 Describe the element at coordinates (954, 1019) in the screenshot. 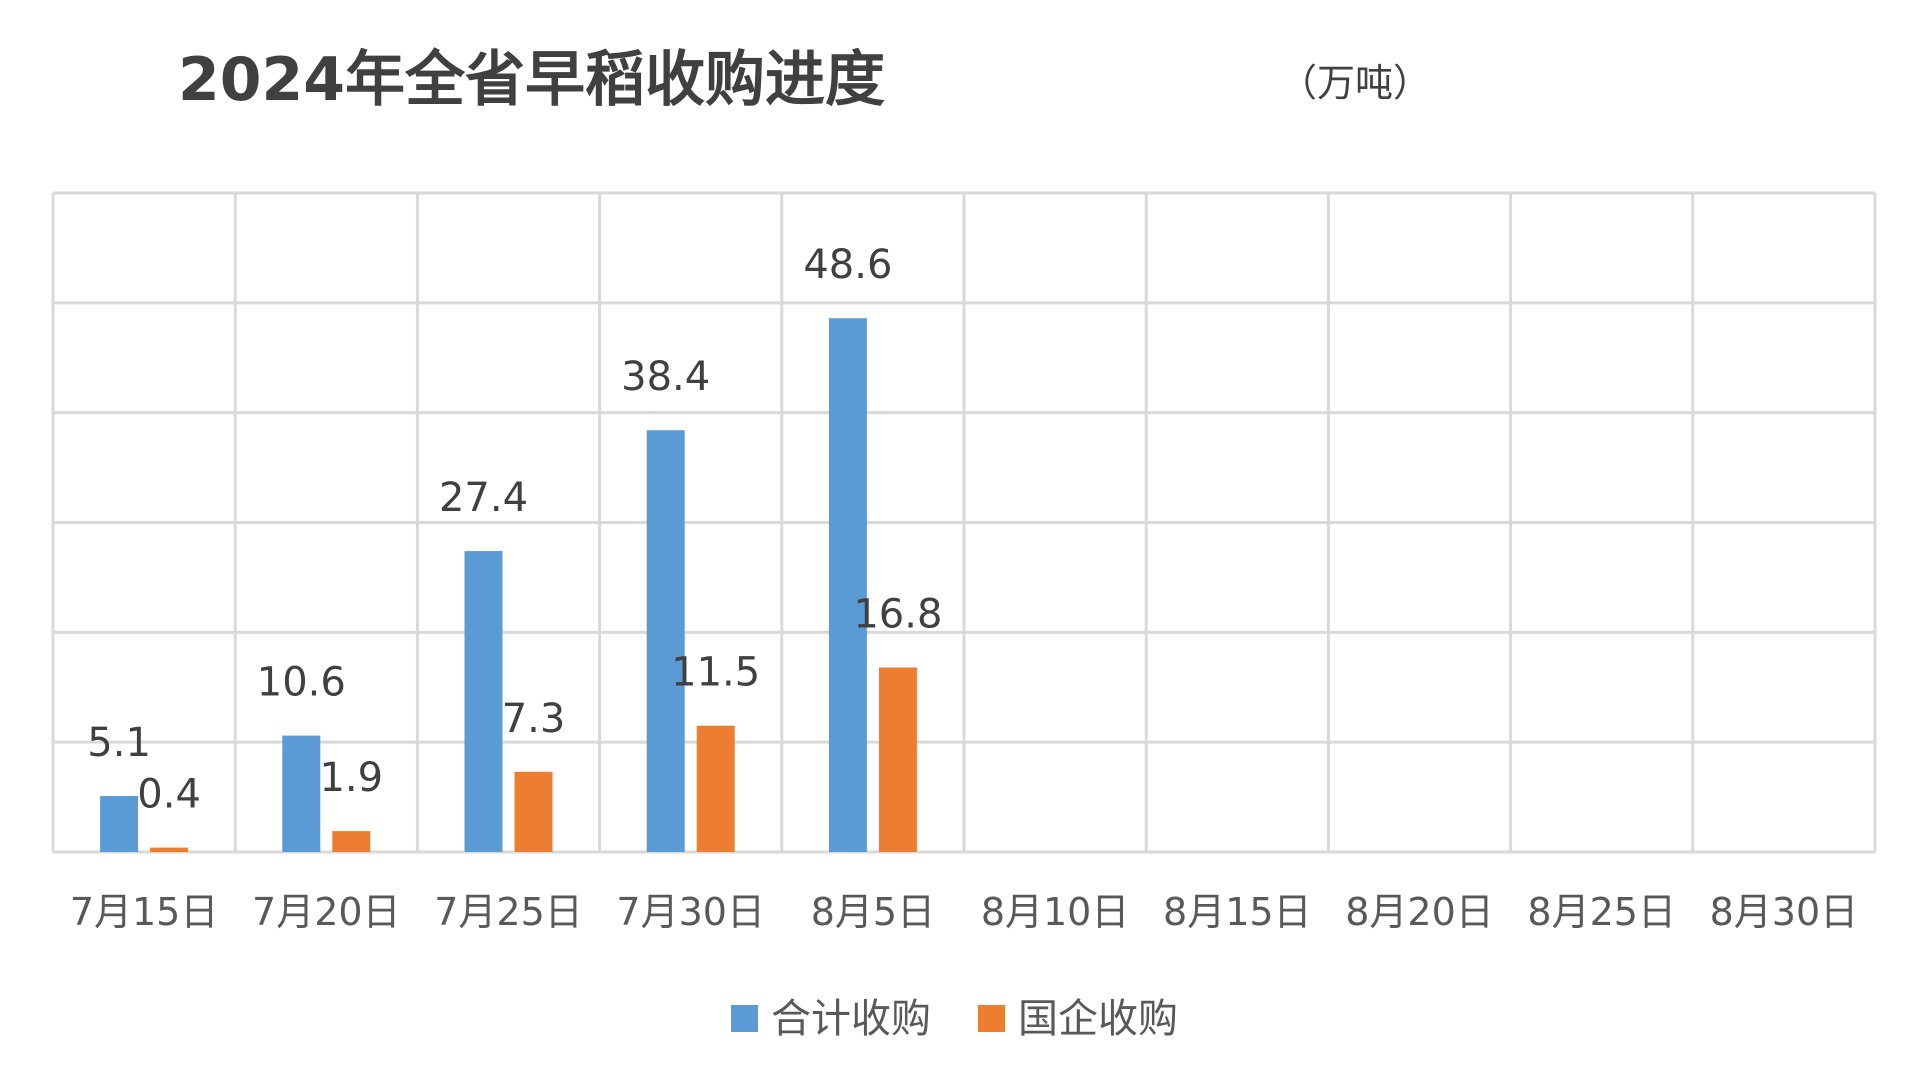

I see `legend: 合计收购 国企收购` at that location.